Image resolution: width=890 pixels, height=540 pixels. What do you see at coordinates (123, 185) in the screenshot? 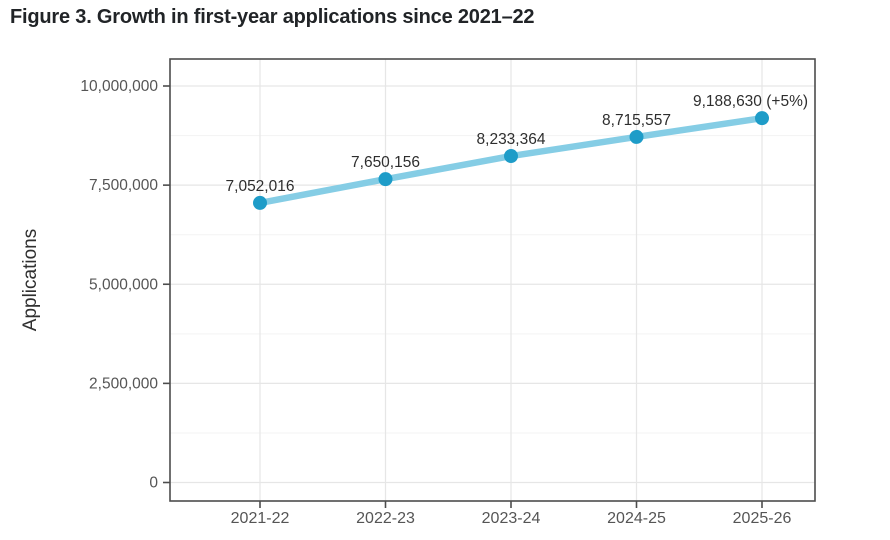
I see `y-tick-label: 7,500,000` at bounding box center [123, 185].